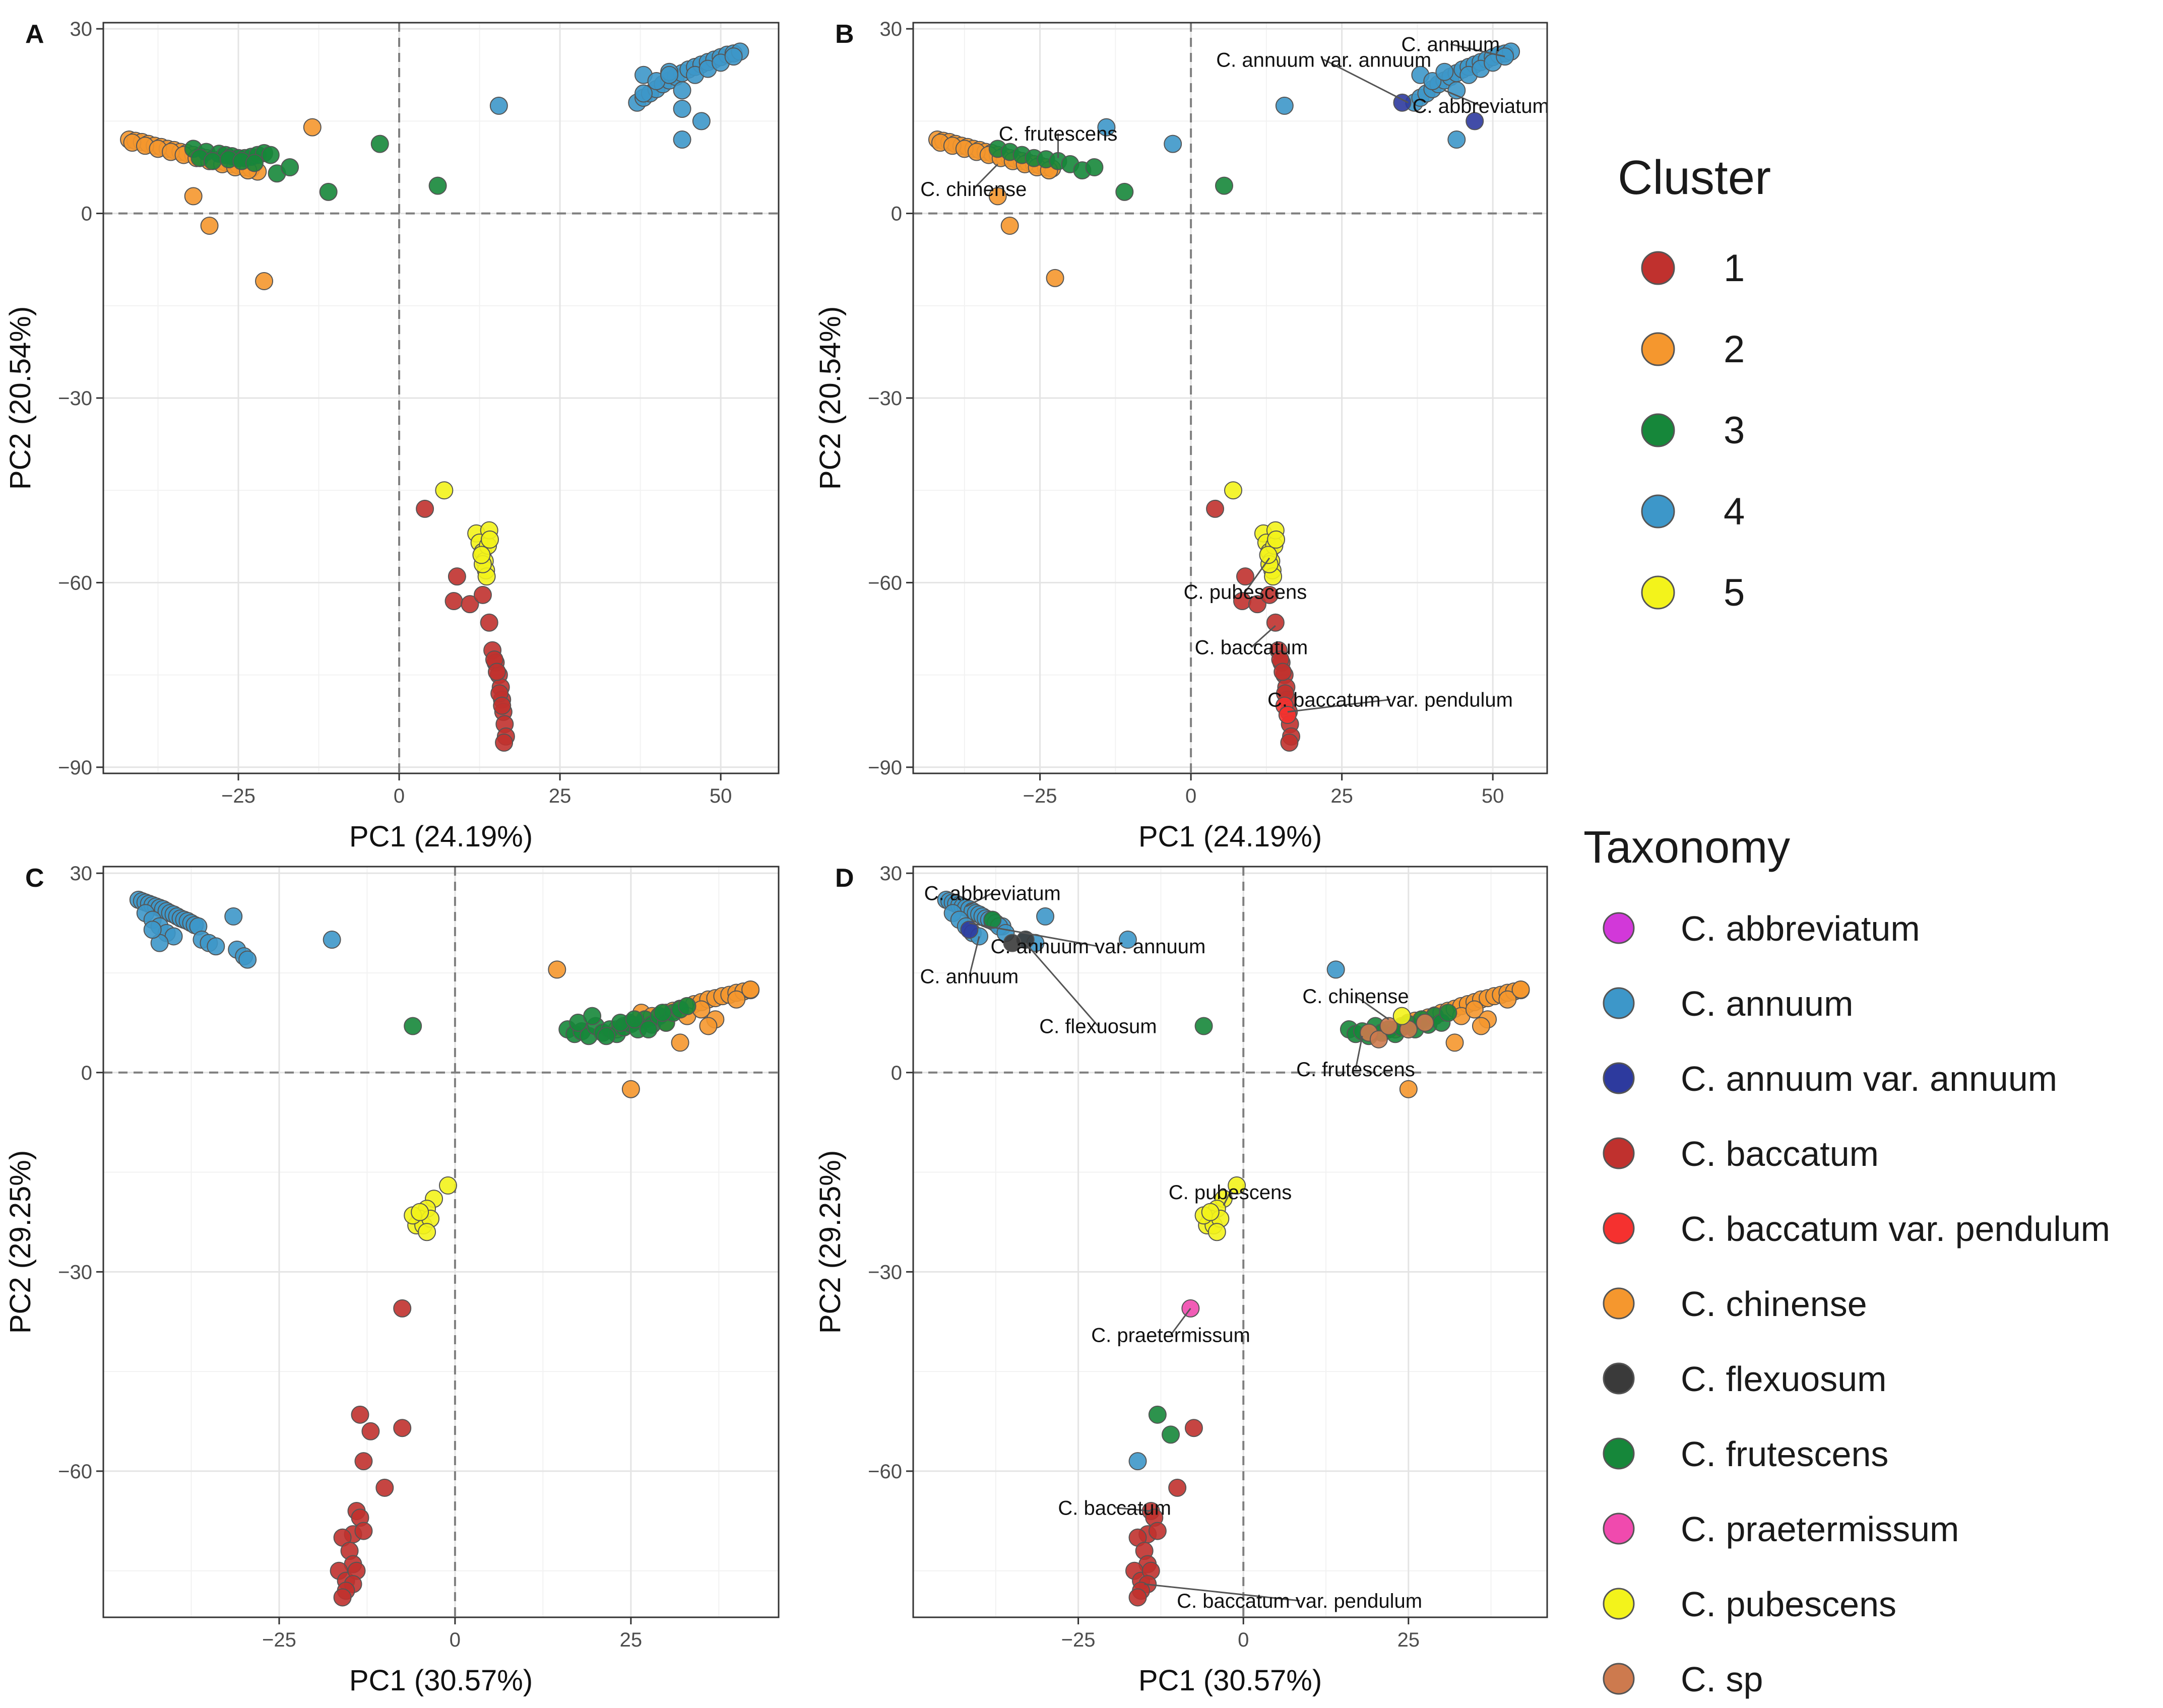  I want to click on taxonomy-legend-label: C. abbreviatum, so click(1800, 929).